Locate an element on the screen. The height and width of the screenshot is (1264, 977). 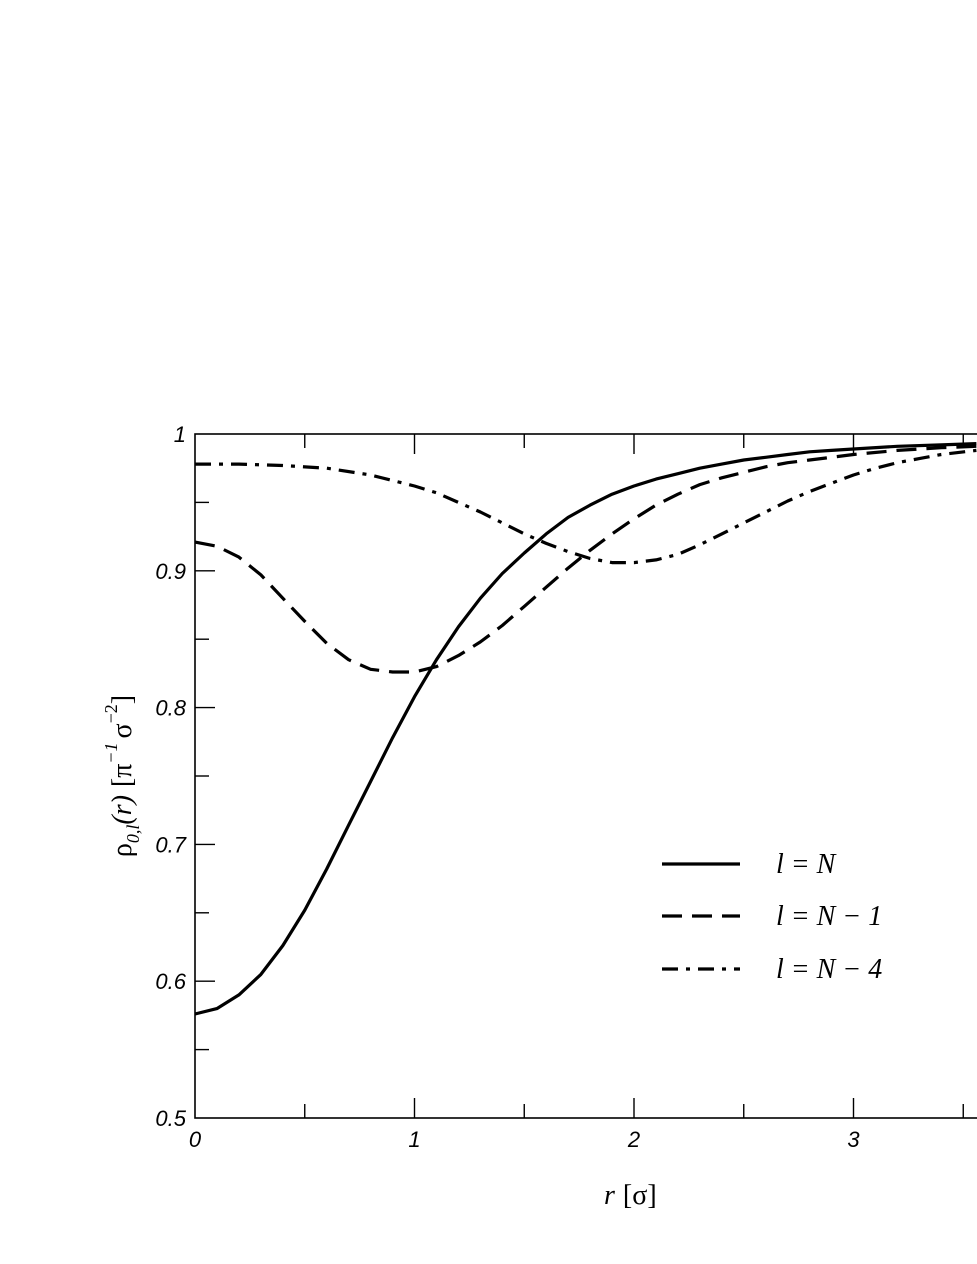
y-axis-subscript: 0,l is located at coordinates (133, 834).